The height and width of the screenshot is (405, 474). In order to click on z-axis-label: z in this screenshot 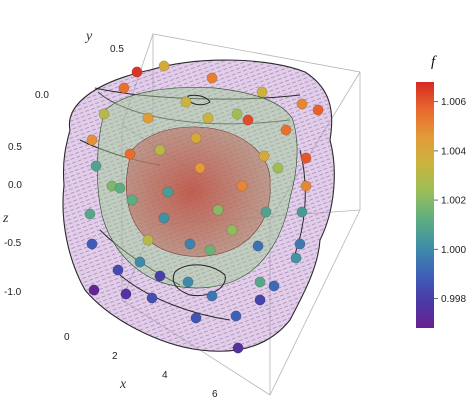, I will do `click(5, 218)`.